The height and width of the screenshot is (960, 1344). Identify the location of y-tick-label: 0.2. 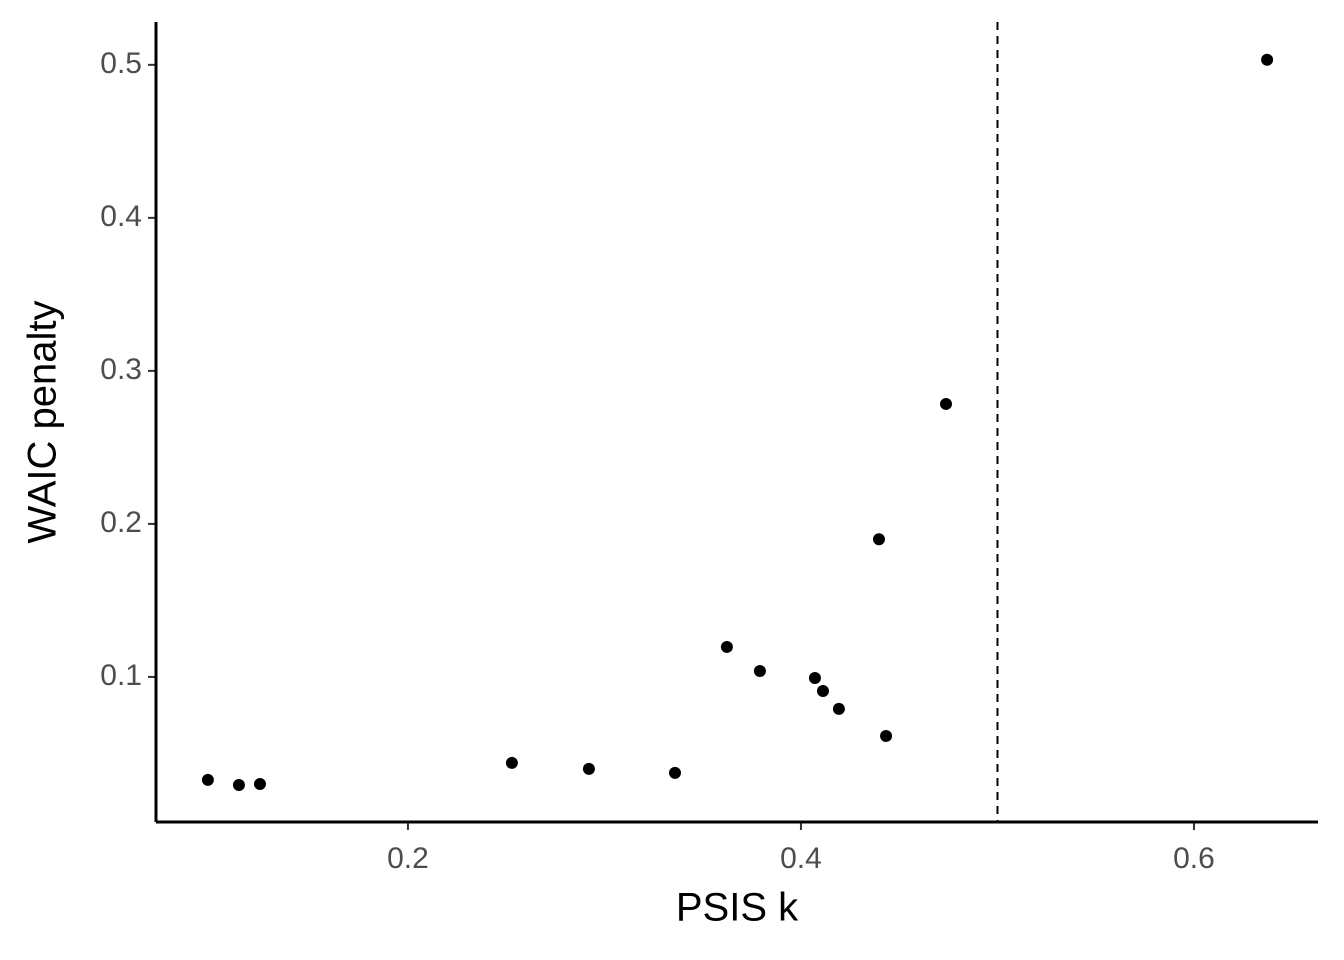
(121, 522).